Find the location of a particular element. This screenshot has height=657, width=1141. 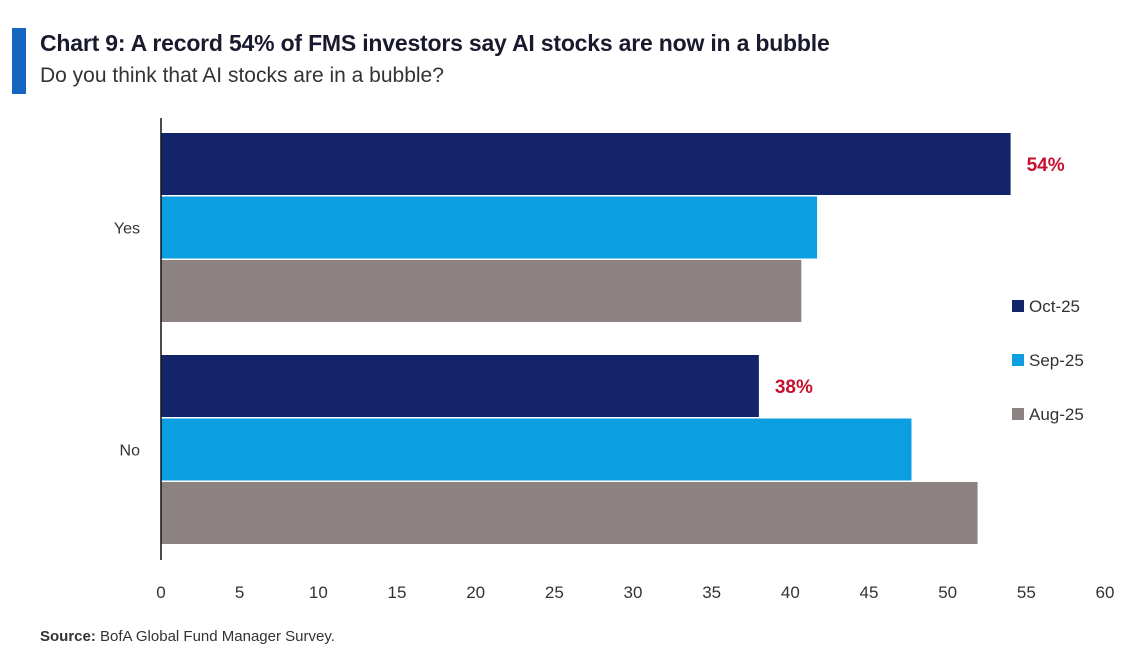

source-label: Source: is located at coordinates (68, 636).